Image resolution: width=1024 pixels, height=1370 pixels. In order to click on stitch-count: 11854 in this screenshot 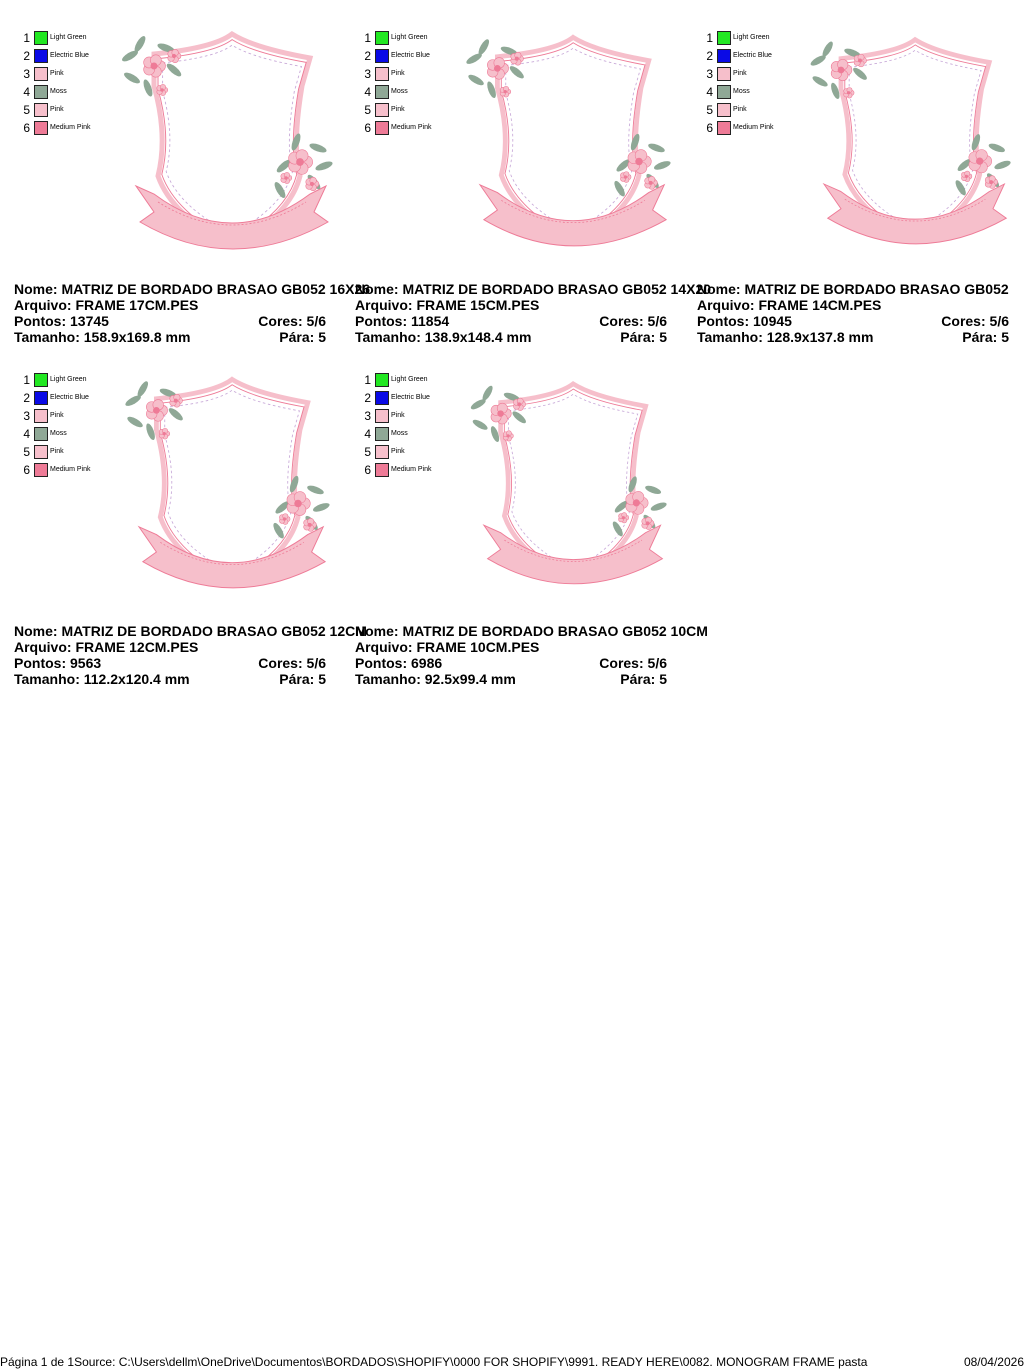, I will do `click(430, 321)`.